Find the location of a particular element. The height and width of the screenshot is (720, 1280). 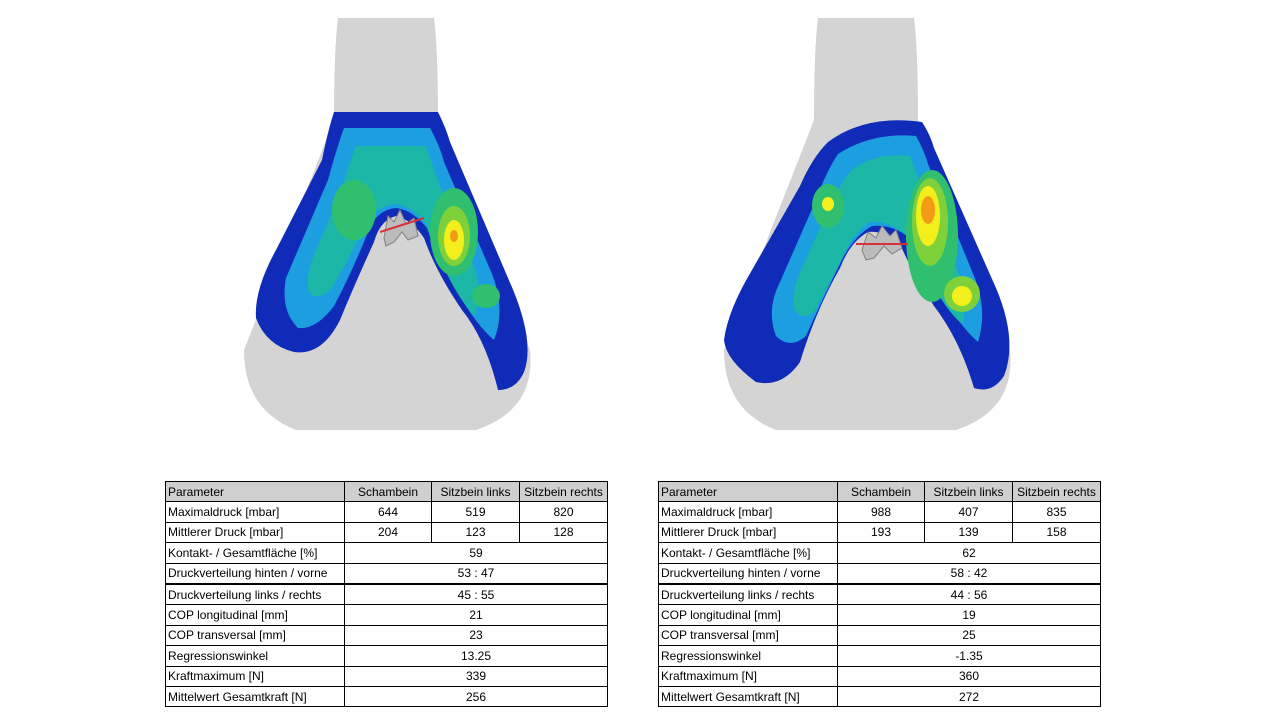

table-row: Mittelwert Gesamtkraft [N] 256 is located at coordinates (386, 696).